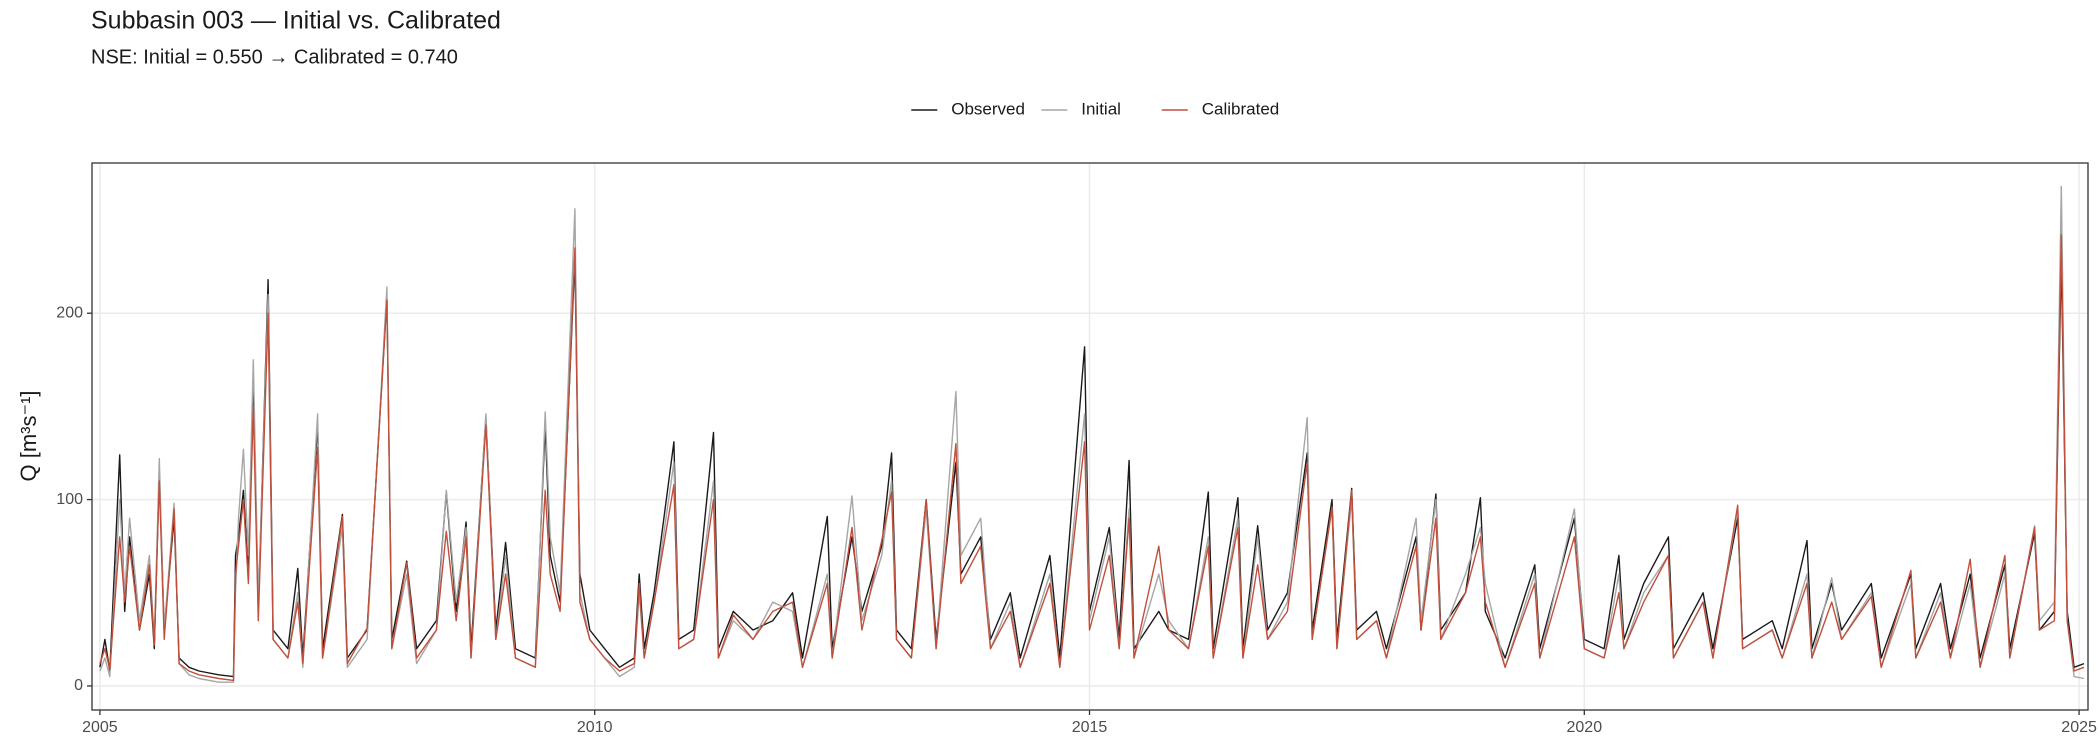  I want to click on x-tick-label: 2020, so click(1585, 727).